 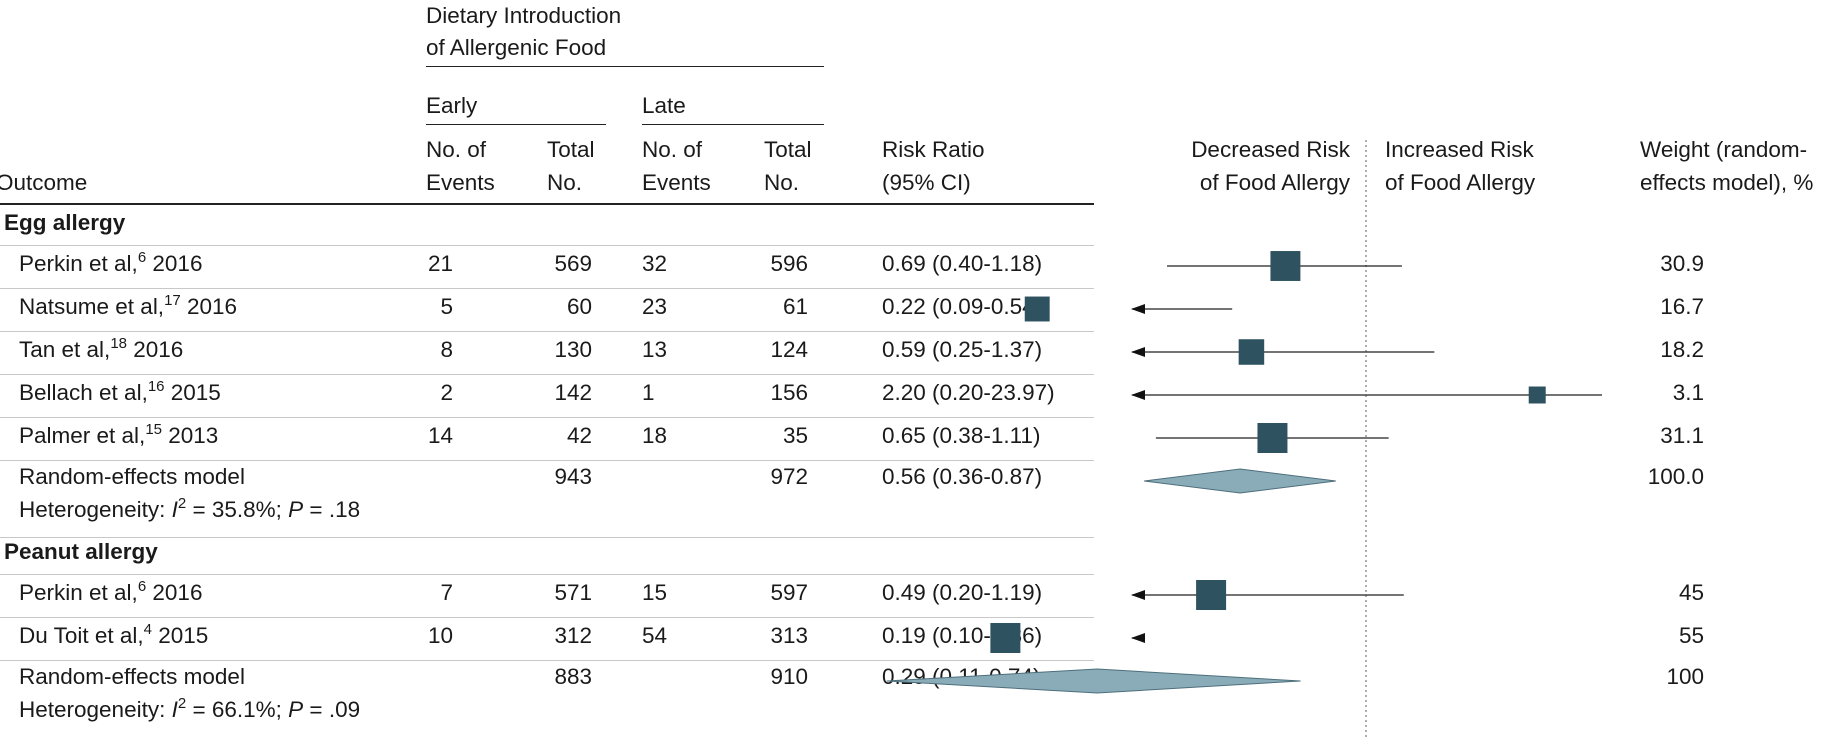 I want to click on early-total: 569, so click(x=573, y=263).